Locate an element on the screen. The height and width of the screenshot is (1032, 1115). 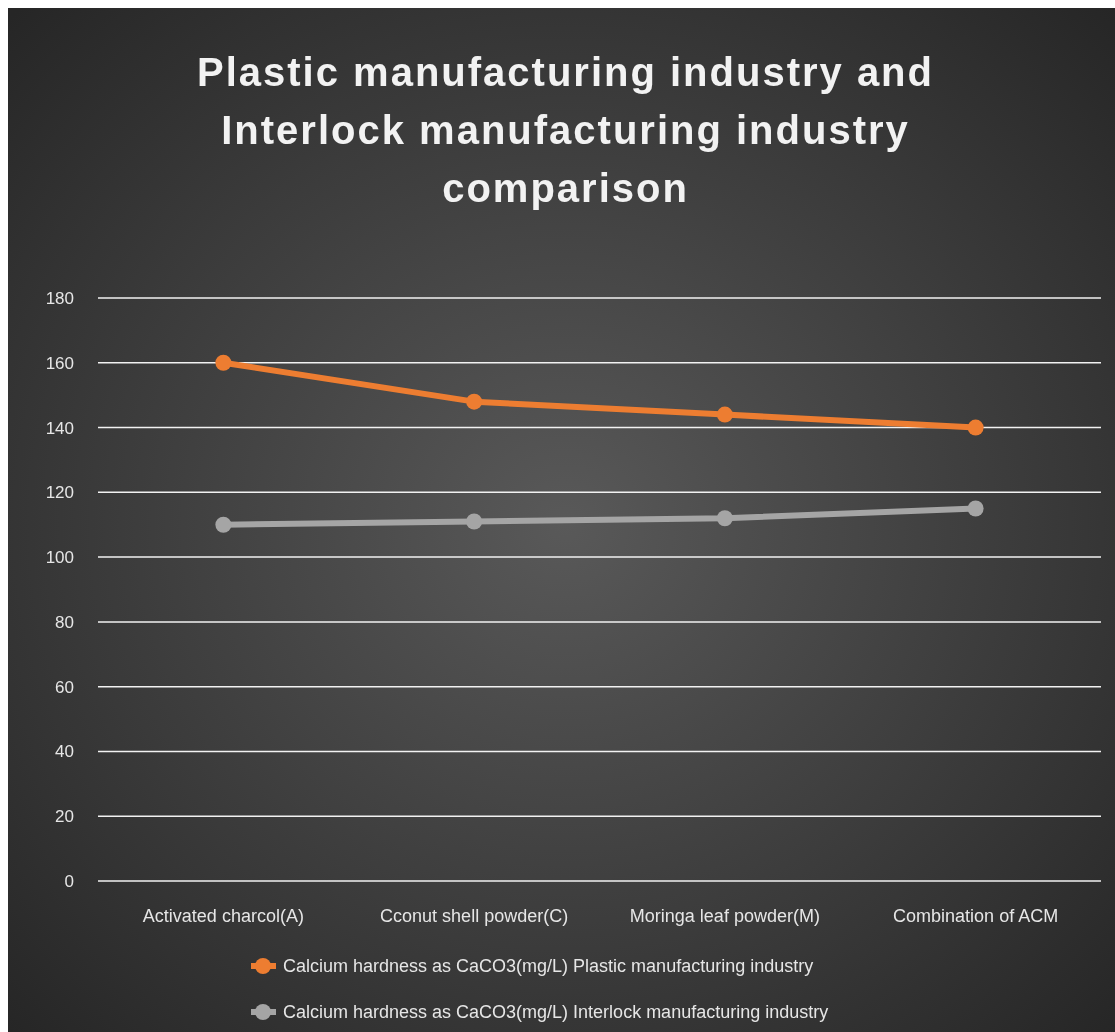
x-tick-label: Activated charcol(A) is located at coordinates (223, 916).